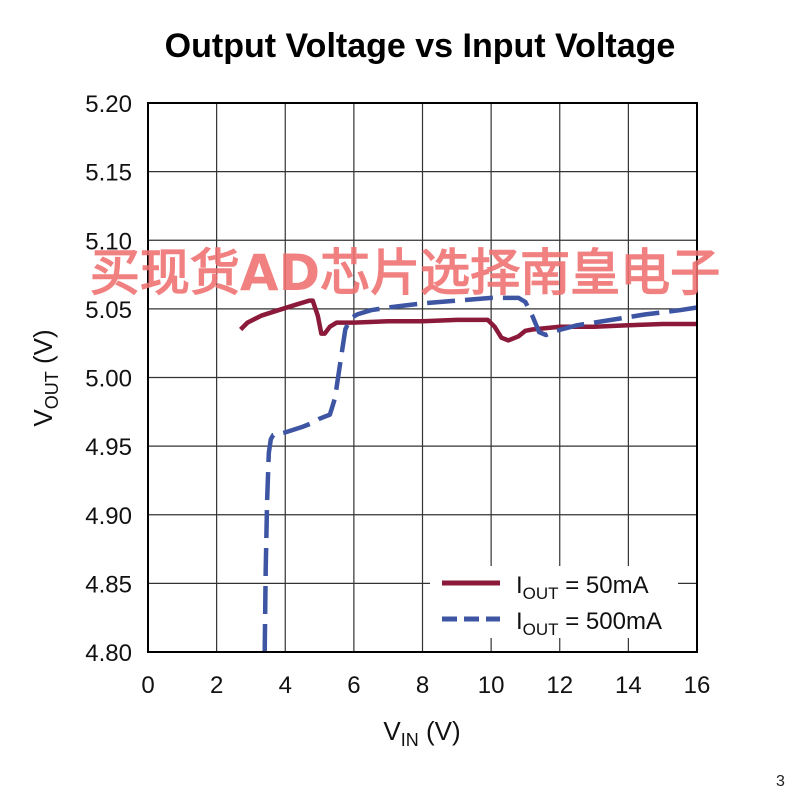  What do you see at coordinates (780, 780) in the screenshot?
I see `corner-marker: 3` at bounding box center [780, 780].